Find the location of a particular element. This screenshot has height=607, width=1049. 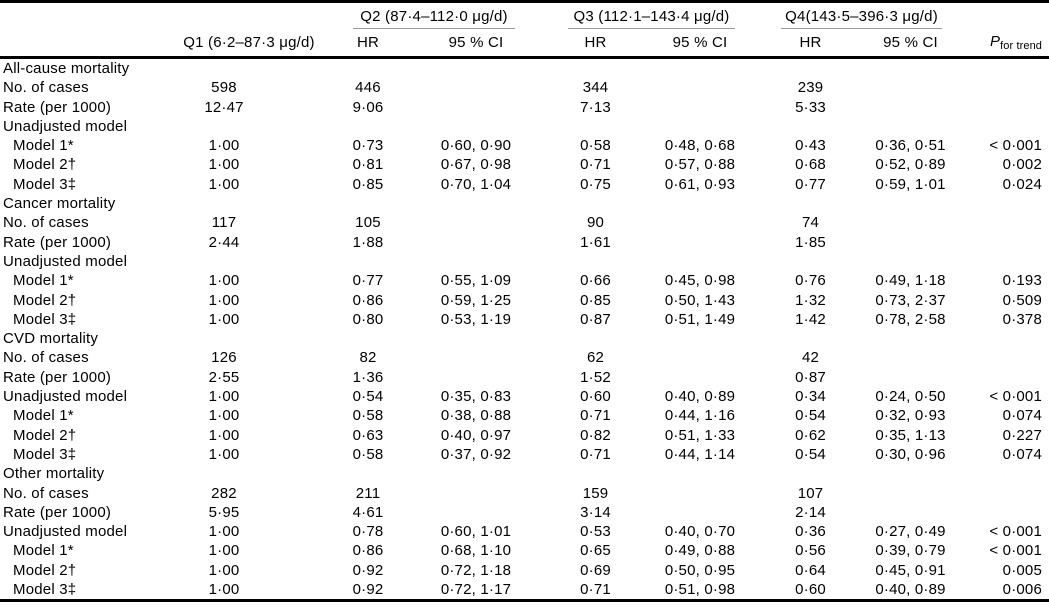

group-header-q3: Q3 (112·1–143·4 μg/d) is located at coordinates (650, 15).